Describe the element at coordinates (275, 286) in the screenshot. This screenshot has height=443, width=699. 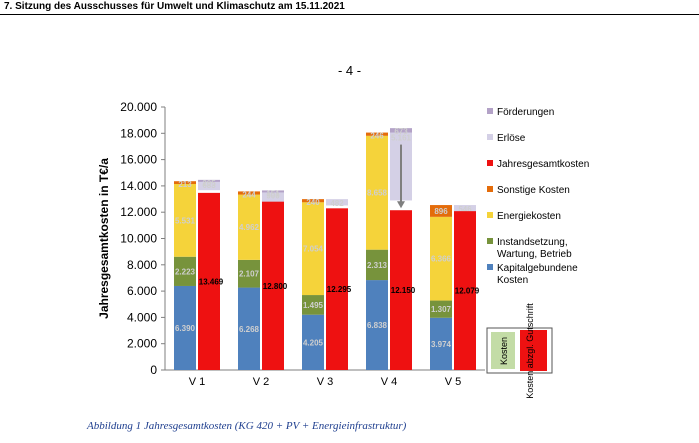
I see `jahresgesamtkosten-label: 12.800` at that location.